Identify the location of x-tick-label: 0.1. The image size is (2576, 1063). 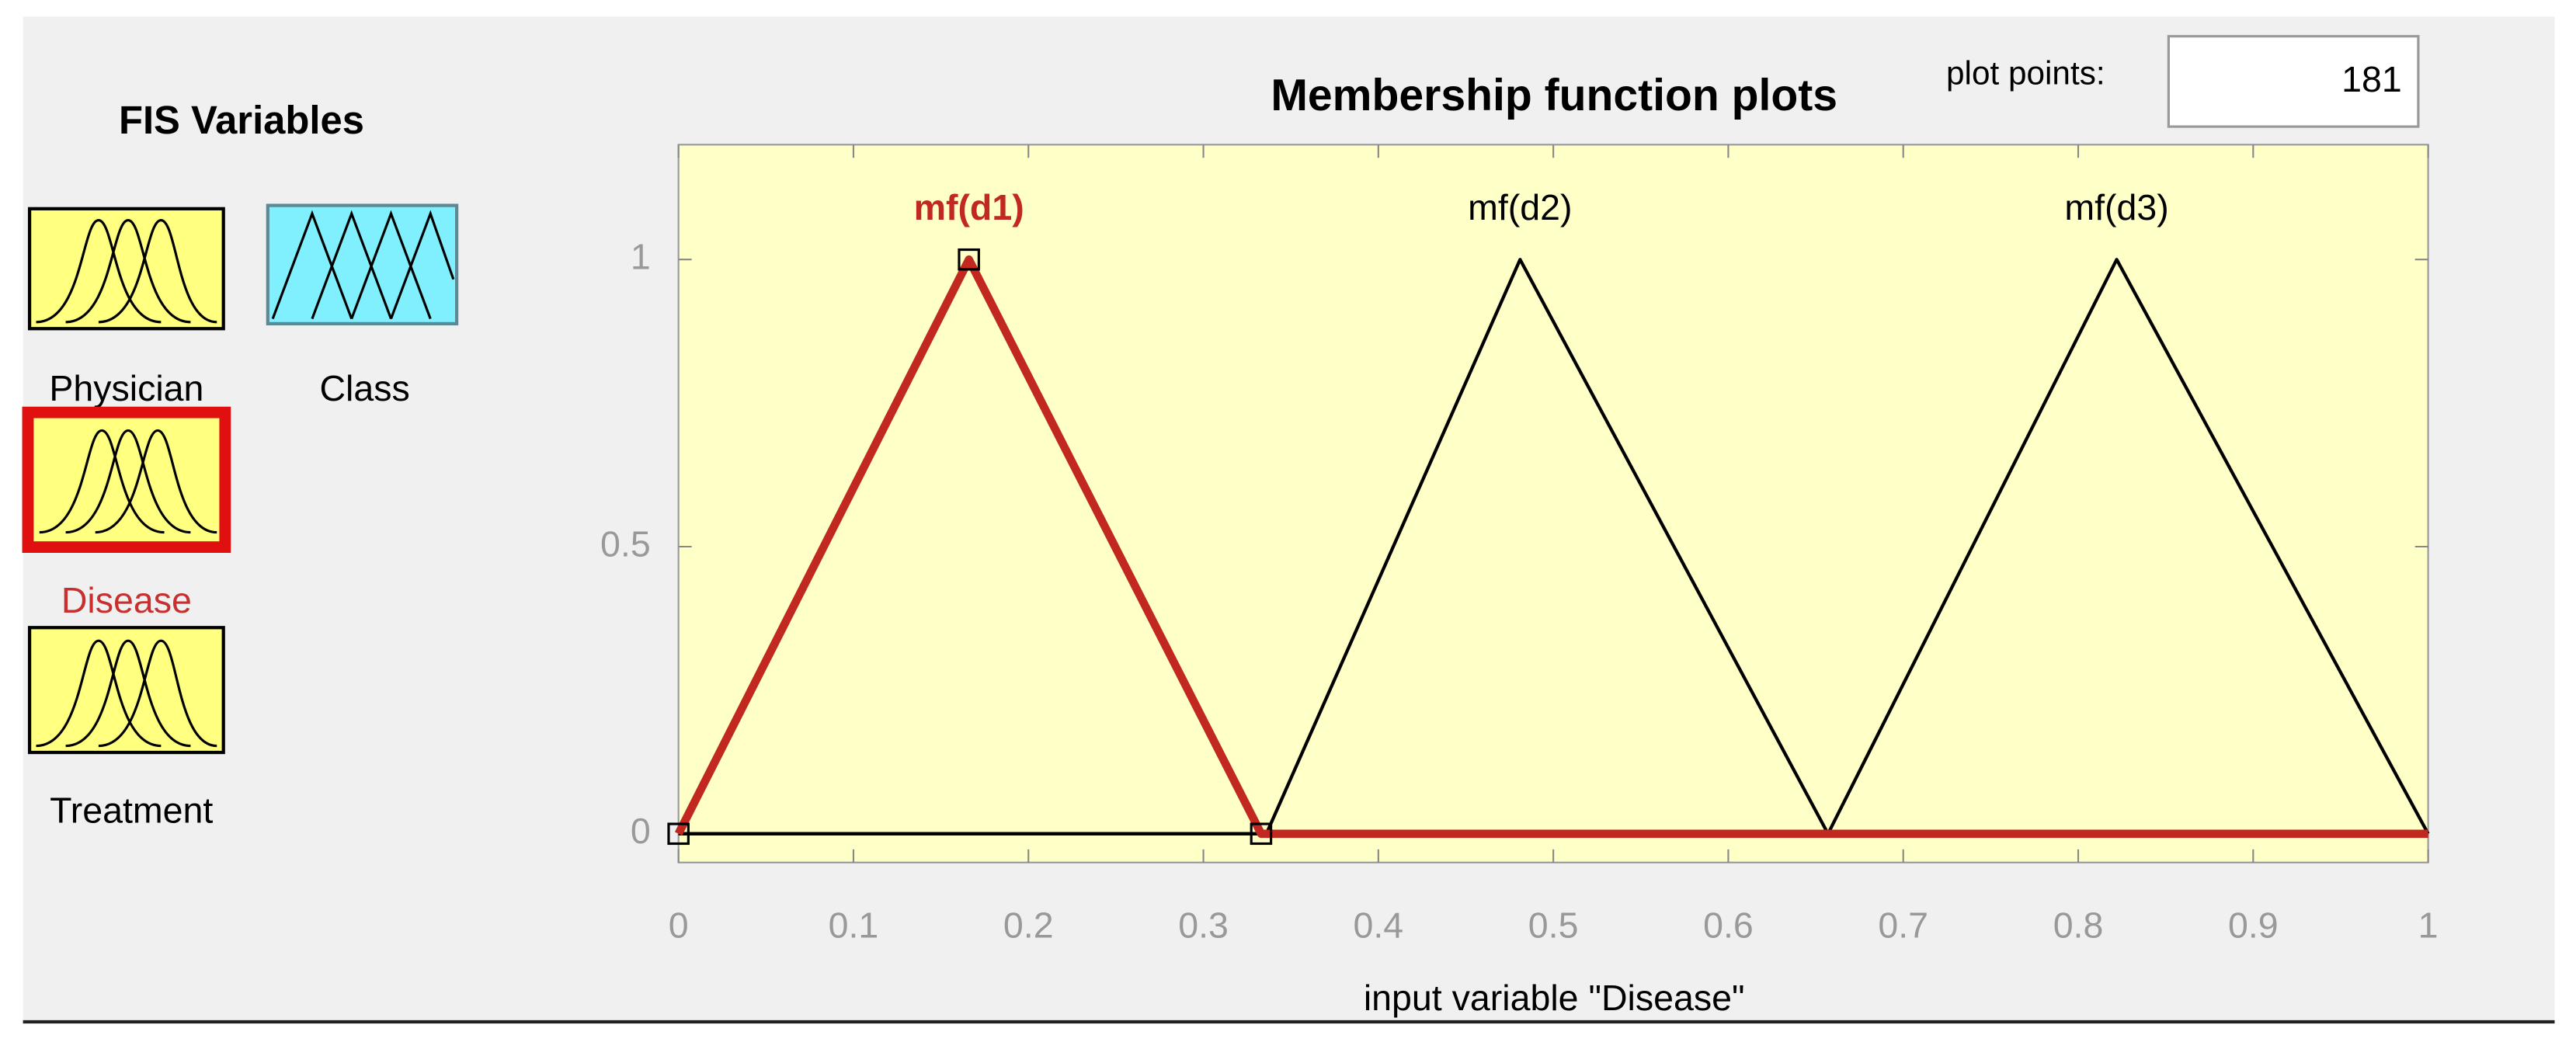
(854, 925).